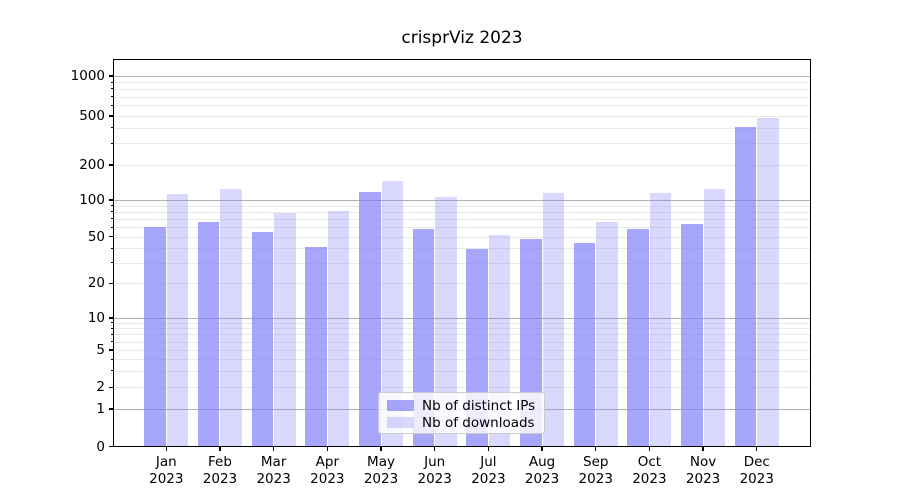 The height and width of the screenshot is (500, 900). Describe the element at coordinates (542, 470) in the screenshot. I see `x-tick-label-aug: Aug 2023` at that location.